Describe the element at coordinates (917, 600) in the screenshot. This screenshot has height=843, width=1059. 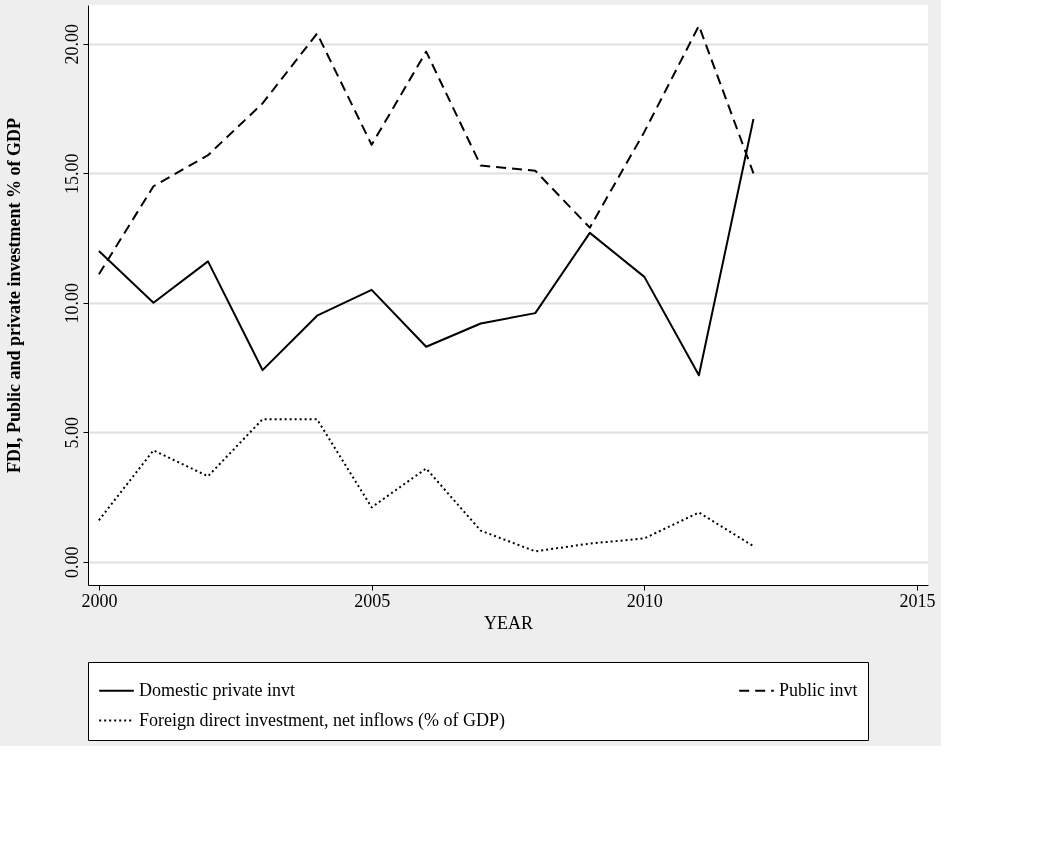
I see `x-tick-label: 2015` at that location.